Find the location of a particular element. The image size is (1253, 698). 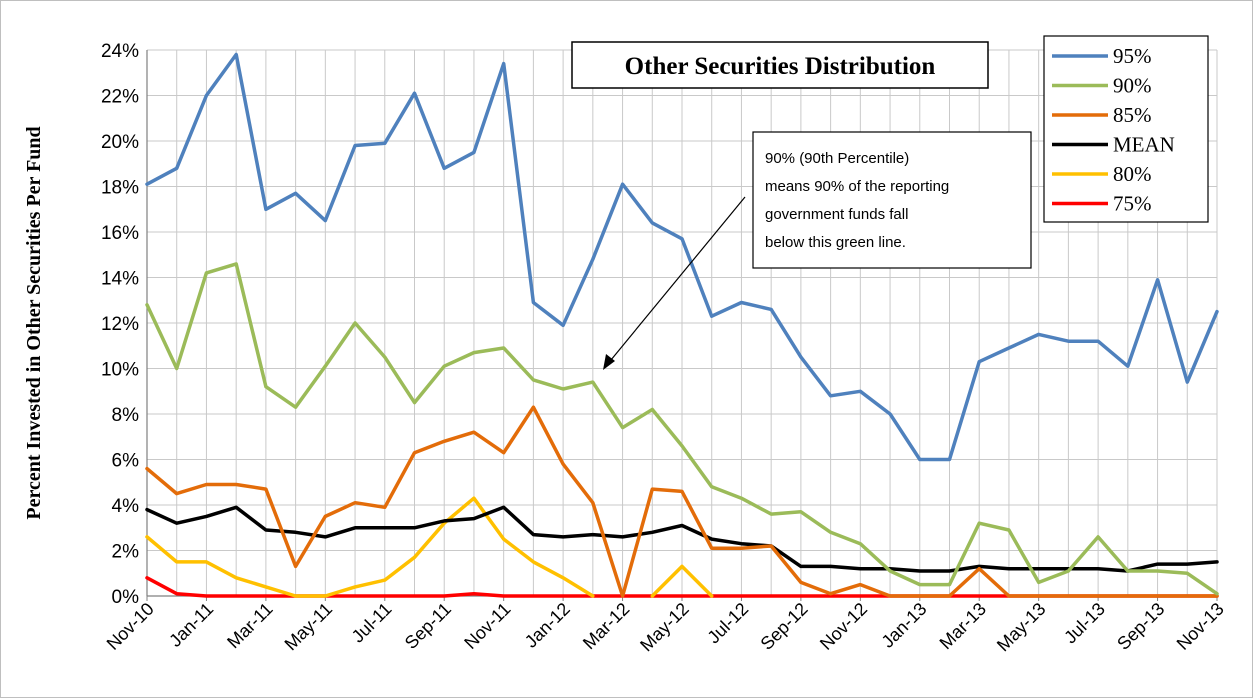

annotation-arrow is located at coordinates (675, 281).